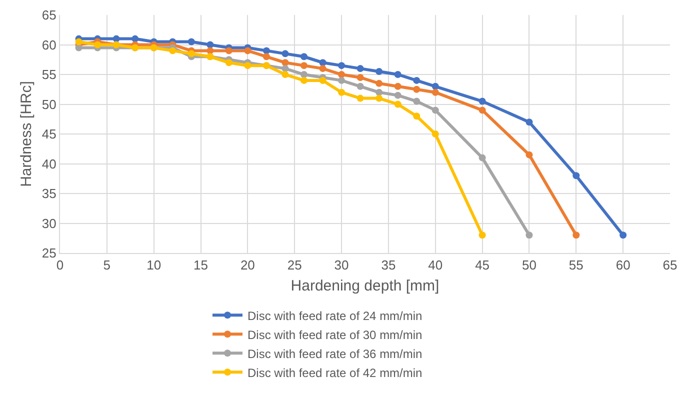  What do you see at coordinates (49, 223) in the screenshot?
I see `y-tick-label: 30` at bounding box center [49, 223].